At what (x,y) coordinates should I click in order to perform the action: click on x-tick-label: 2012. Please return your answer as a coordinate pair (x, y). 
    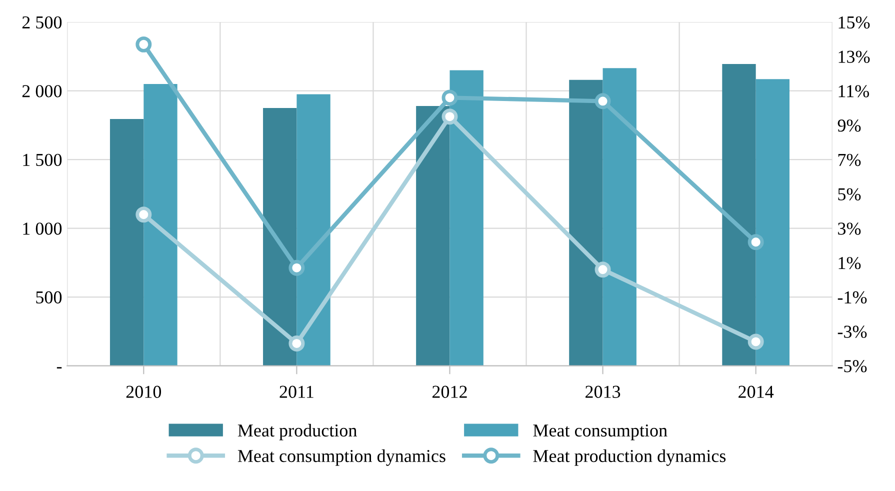
    Looking at the image, I should click on (449, 392).